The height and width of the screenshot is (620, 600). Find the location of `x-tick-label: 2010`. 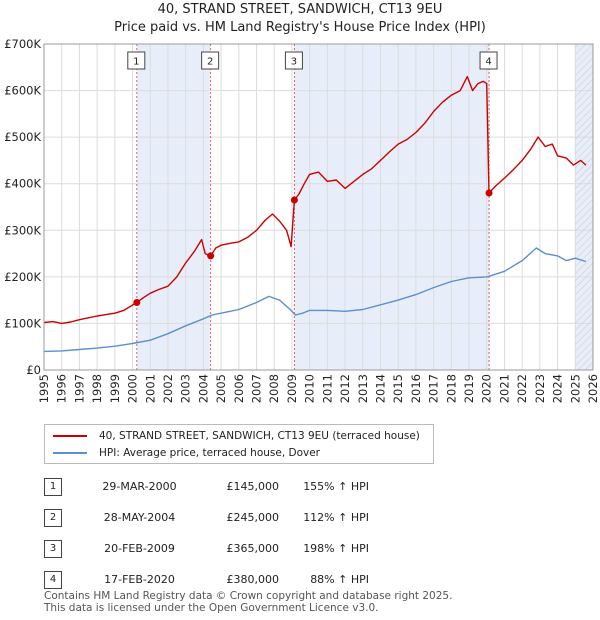

x-tick-label: 2010 is located at coordinates (310, 388).